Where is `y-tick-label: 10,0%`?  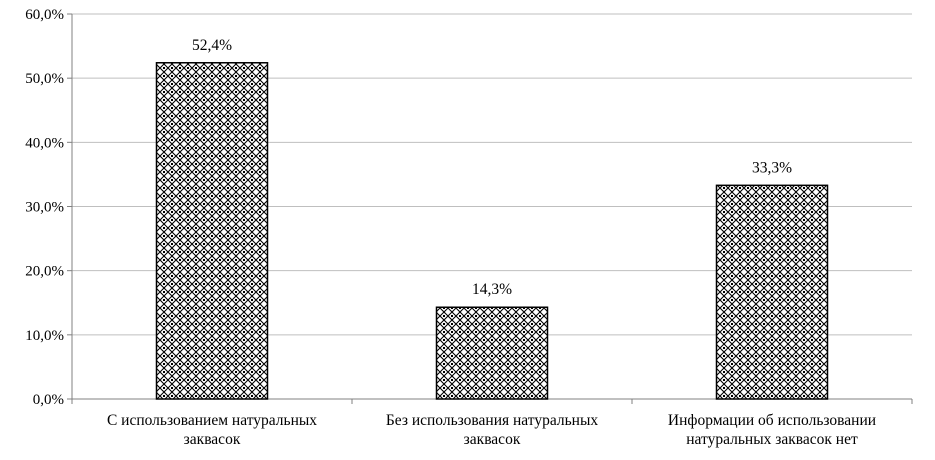 y-tick-label: 10,0% is located at coordinates (44, 336).